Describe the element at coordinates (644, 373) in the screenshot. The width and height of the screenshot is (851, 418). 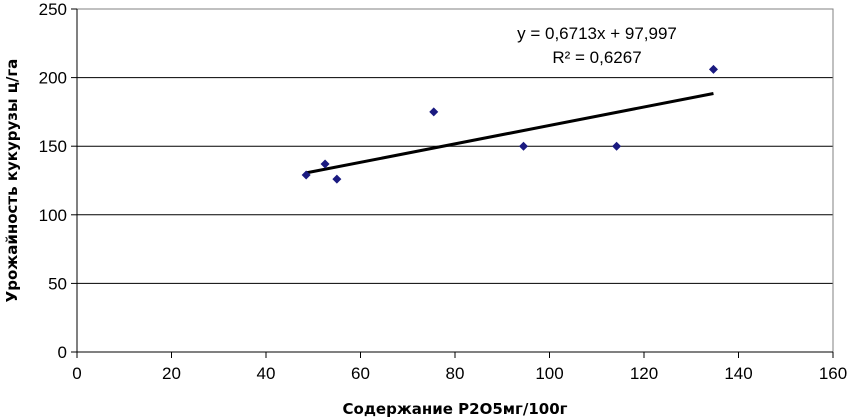
I see `x-tick-label: 120` at that location.